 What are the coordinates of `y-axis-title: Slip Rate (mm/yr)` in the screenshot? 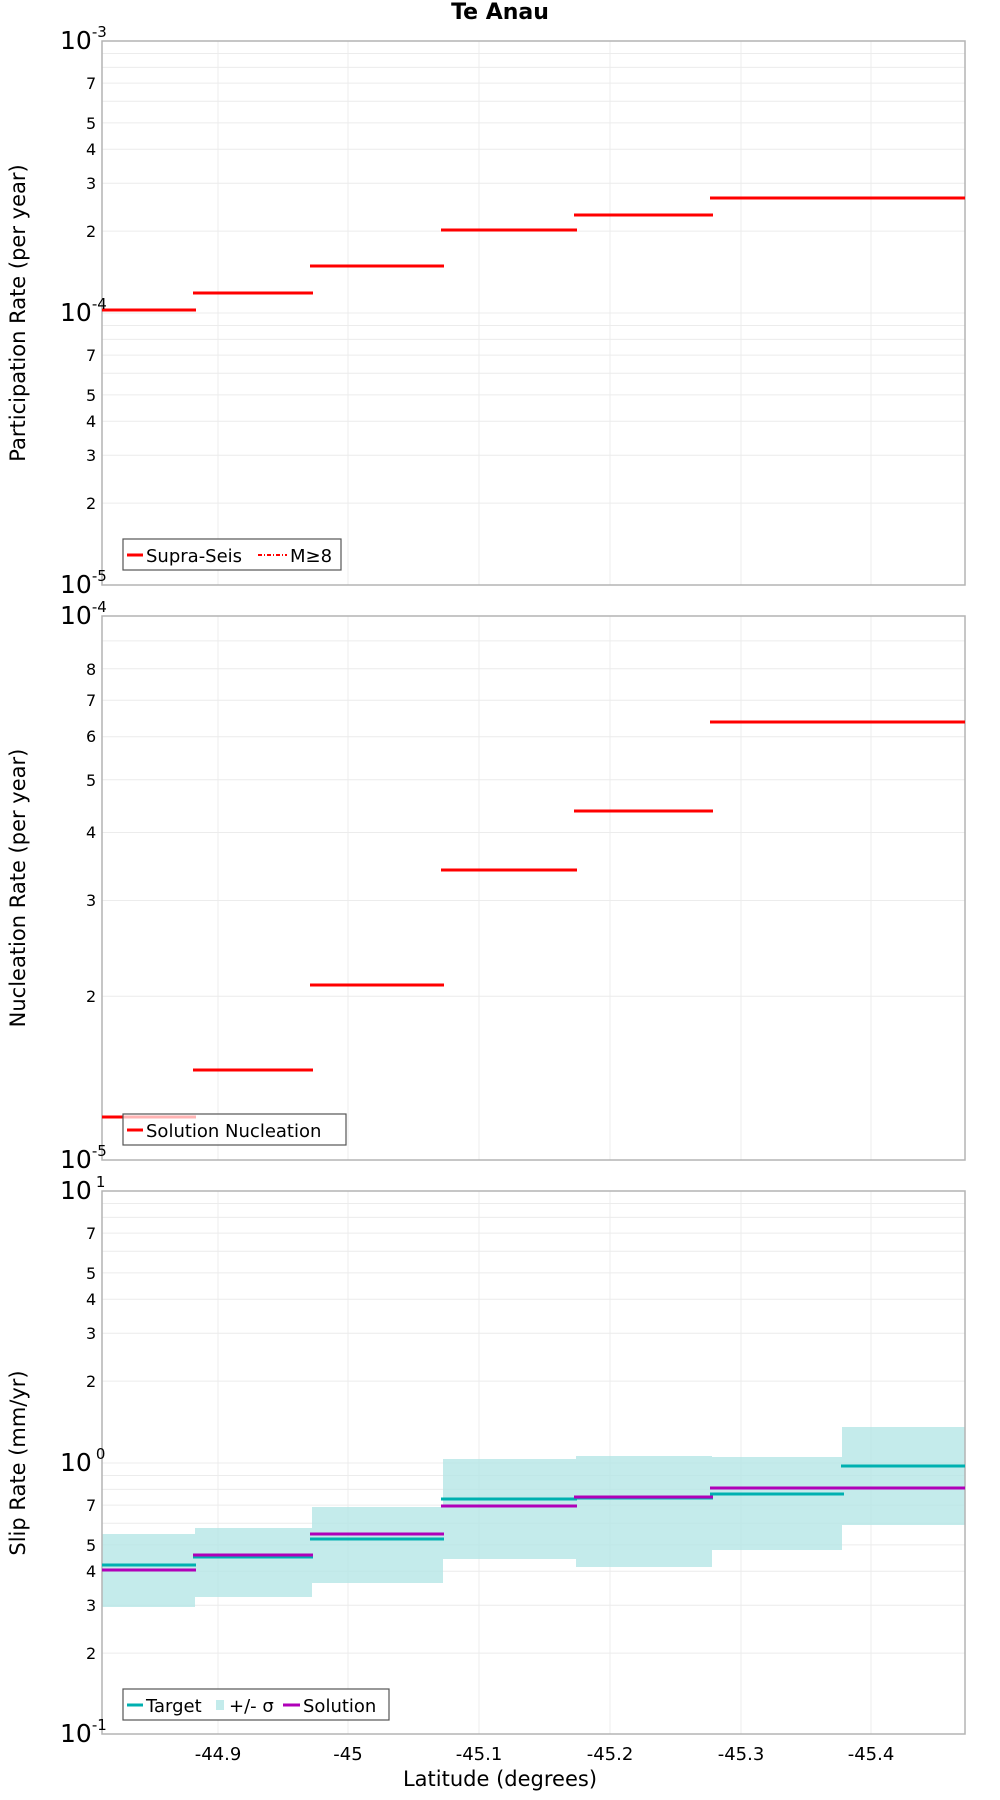 It's located at (18, 1462).